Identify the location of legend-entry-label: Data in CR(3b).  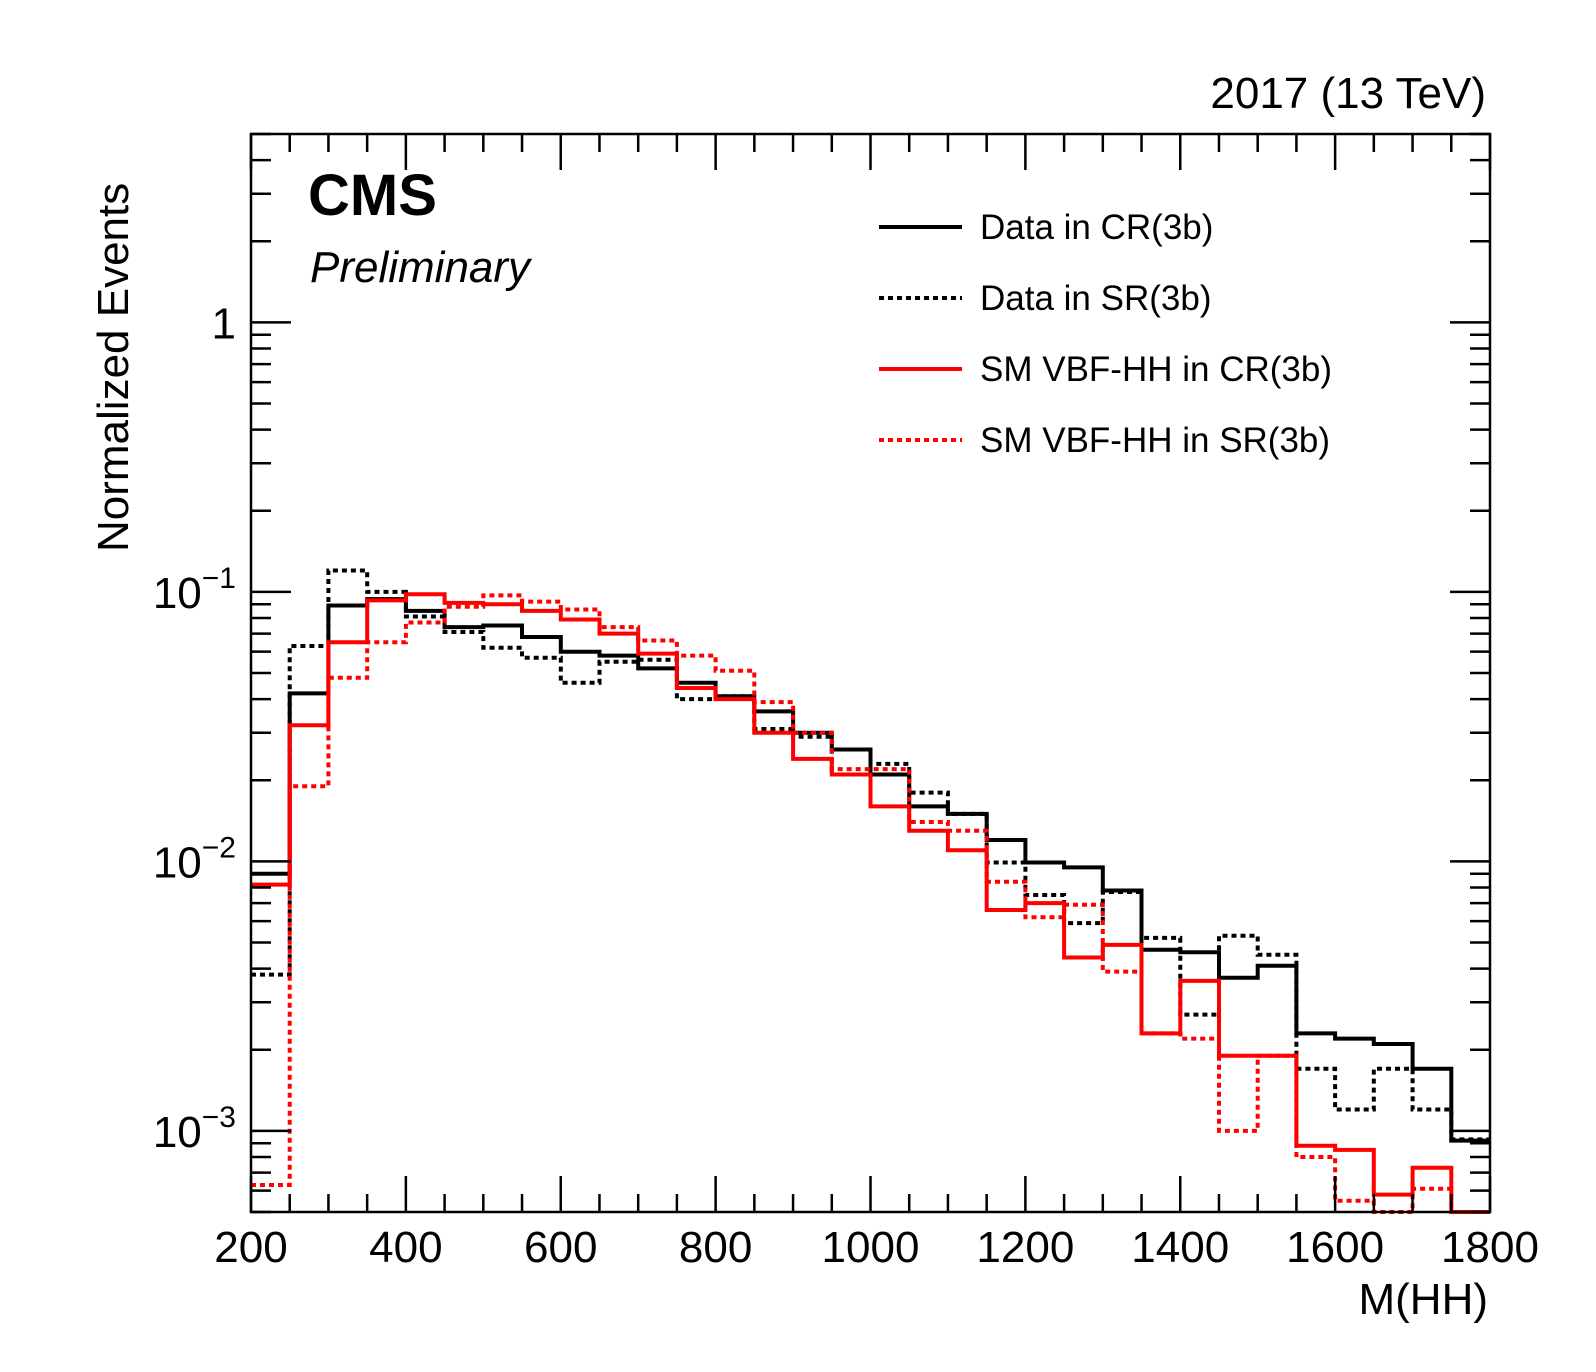
(1096, 227).